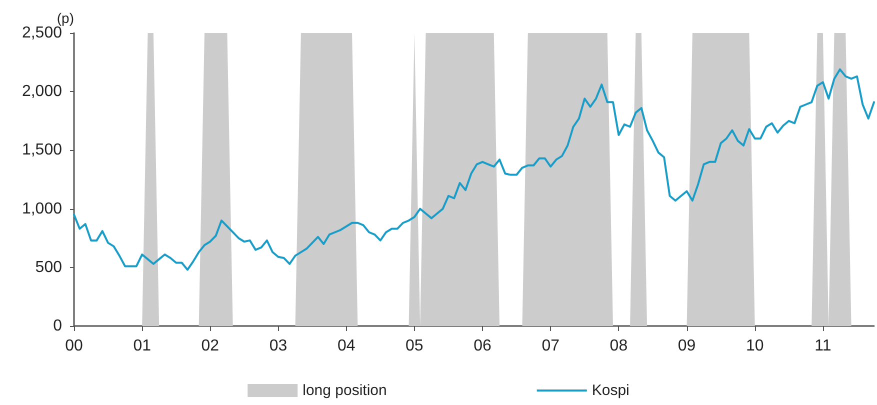  I want to click on x-tick-label: 05, so click(415, 346).